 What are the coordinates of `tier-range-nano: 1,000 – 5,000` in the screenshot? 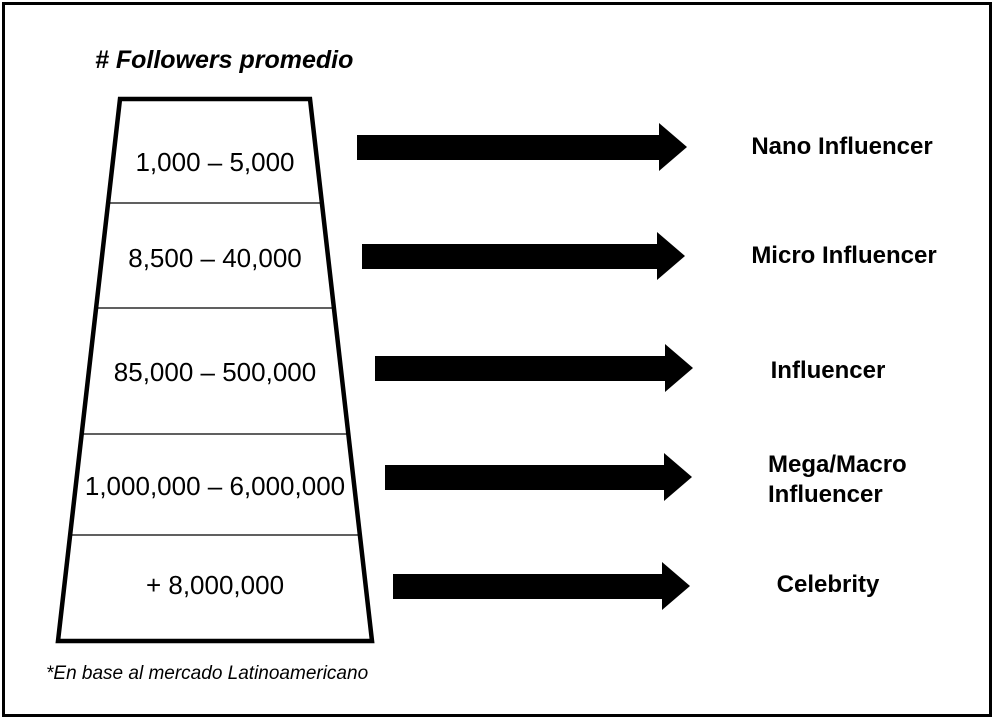 It's located at (215, 162).